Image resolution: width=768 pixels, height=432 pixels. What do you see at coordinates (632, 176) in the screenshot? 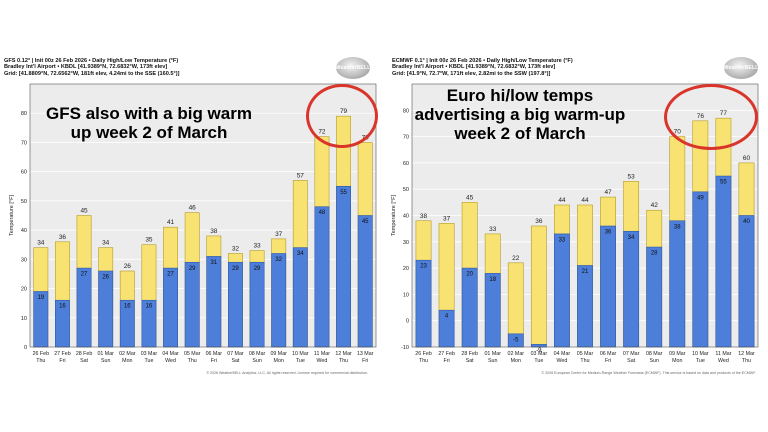
I see `ecmwf-high-value-label: 53` at bounding box center [632, 176].